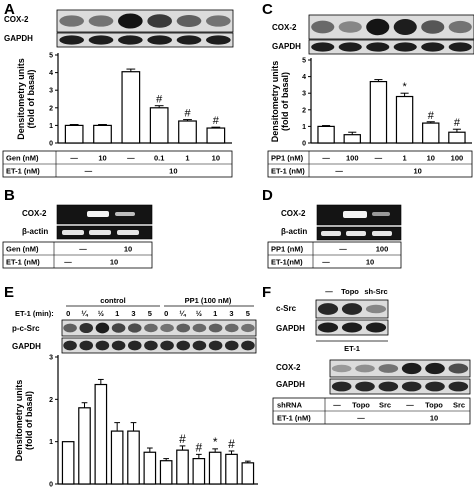 This screenshot has width=474, height=489. I want to click on p-csrc-label-e: p-c-Src, so click(26, 328).